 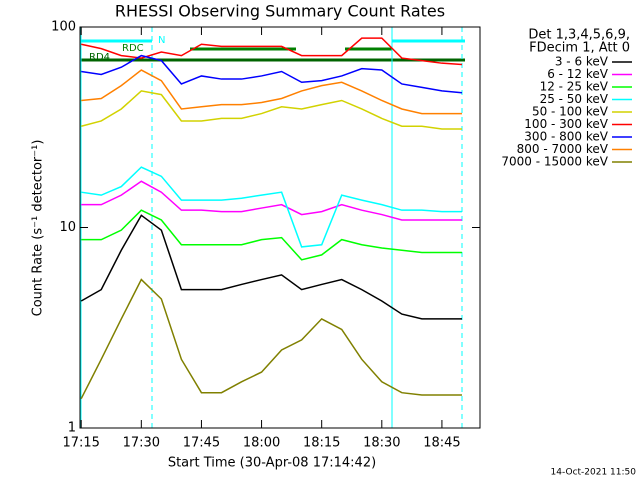 What do you see at coordinates (67, 227) in the screenshot?
I see `y-tick-label: 10` at bounding box center [67, 227].